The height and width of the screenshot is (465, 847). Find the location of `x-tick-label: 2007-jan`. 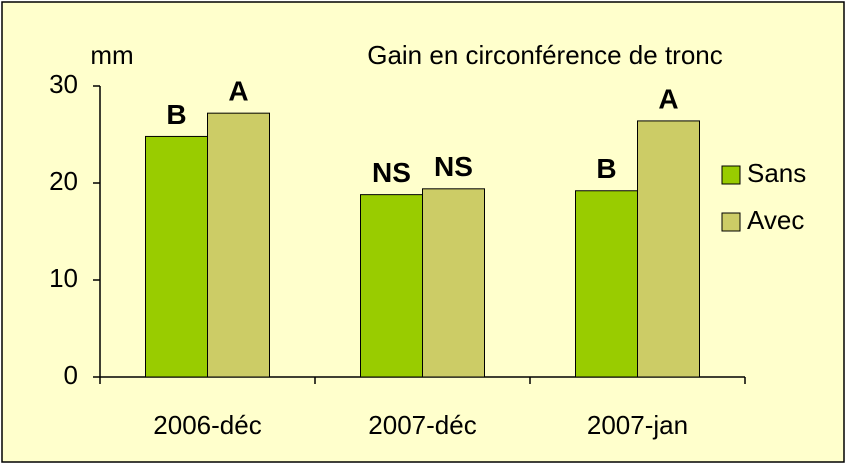

x-tick-label: 2007-jan is located at coordinates (637, 425).